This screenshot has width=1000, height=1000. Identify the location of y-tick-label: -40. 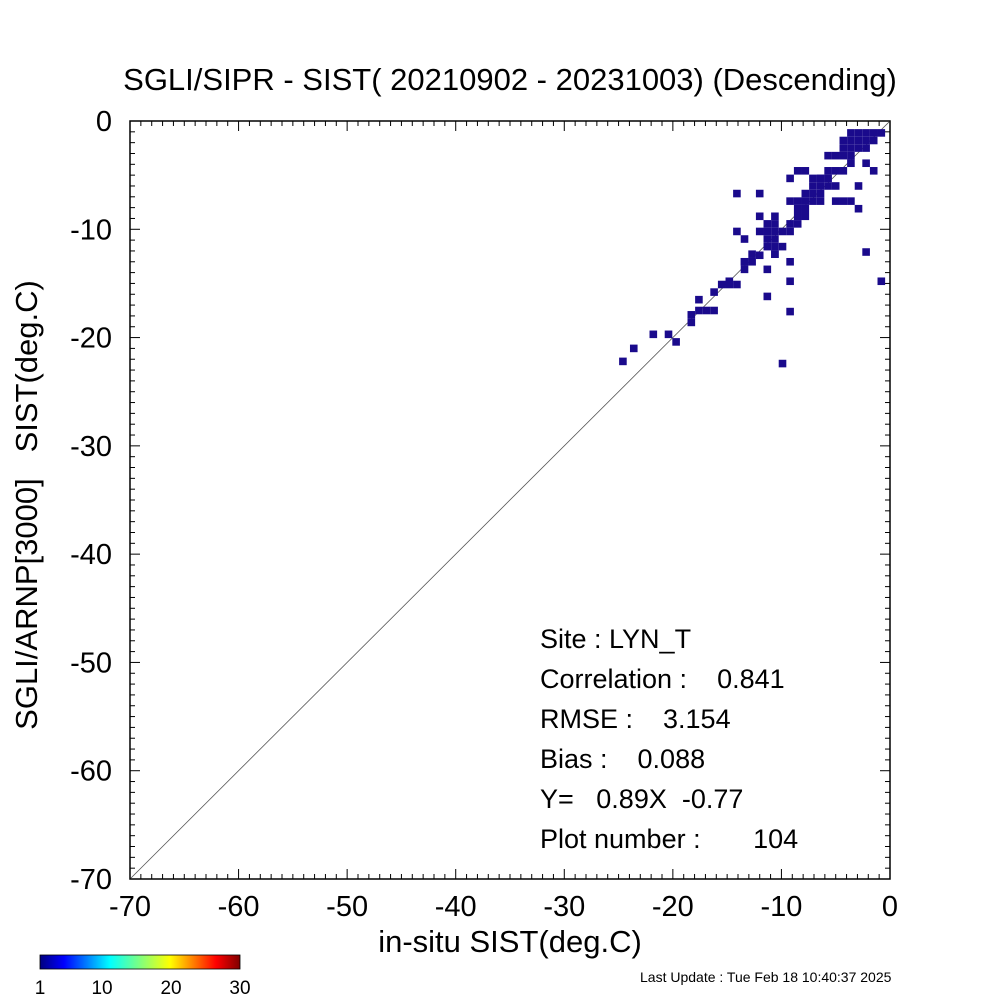
(91, 555).